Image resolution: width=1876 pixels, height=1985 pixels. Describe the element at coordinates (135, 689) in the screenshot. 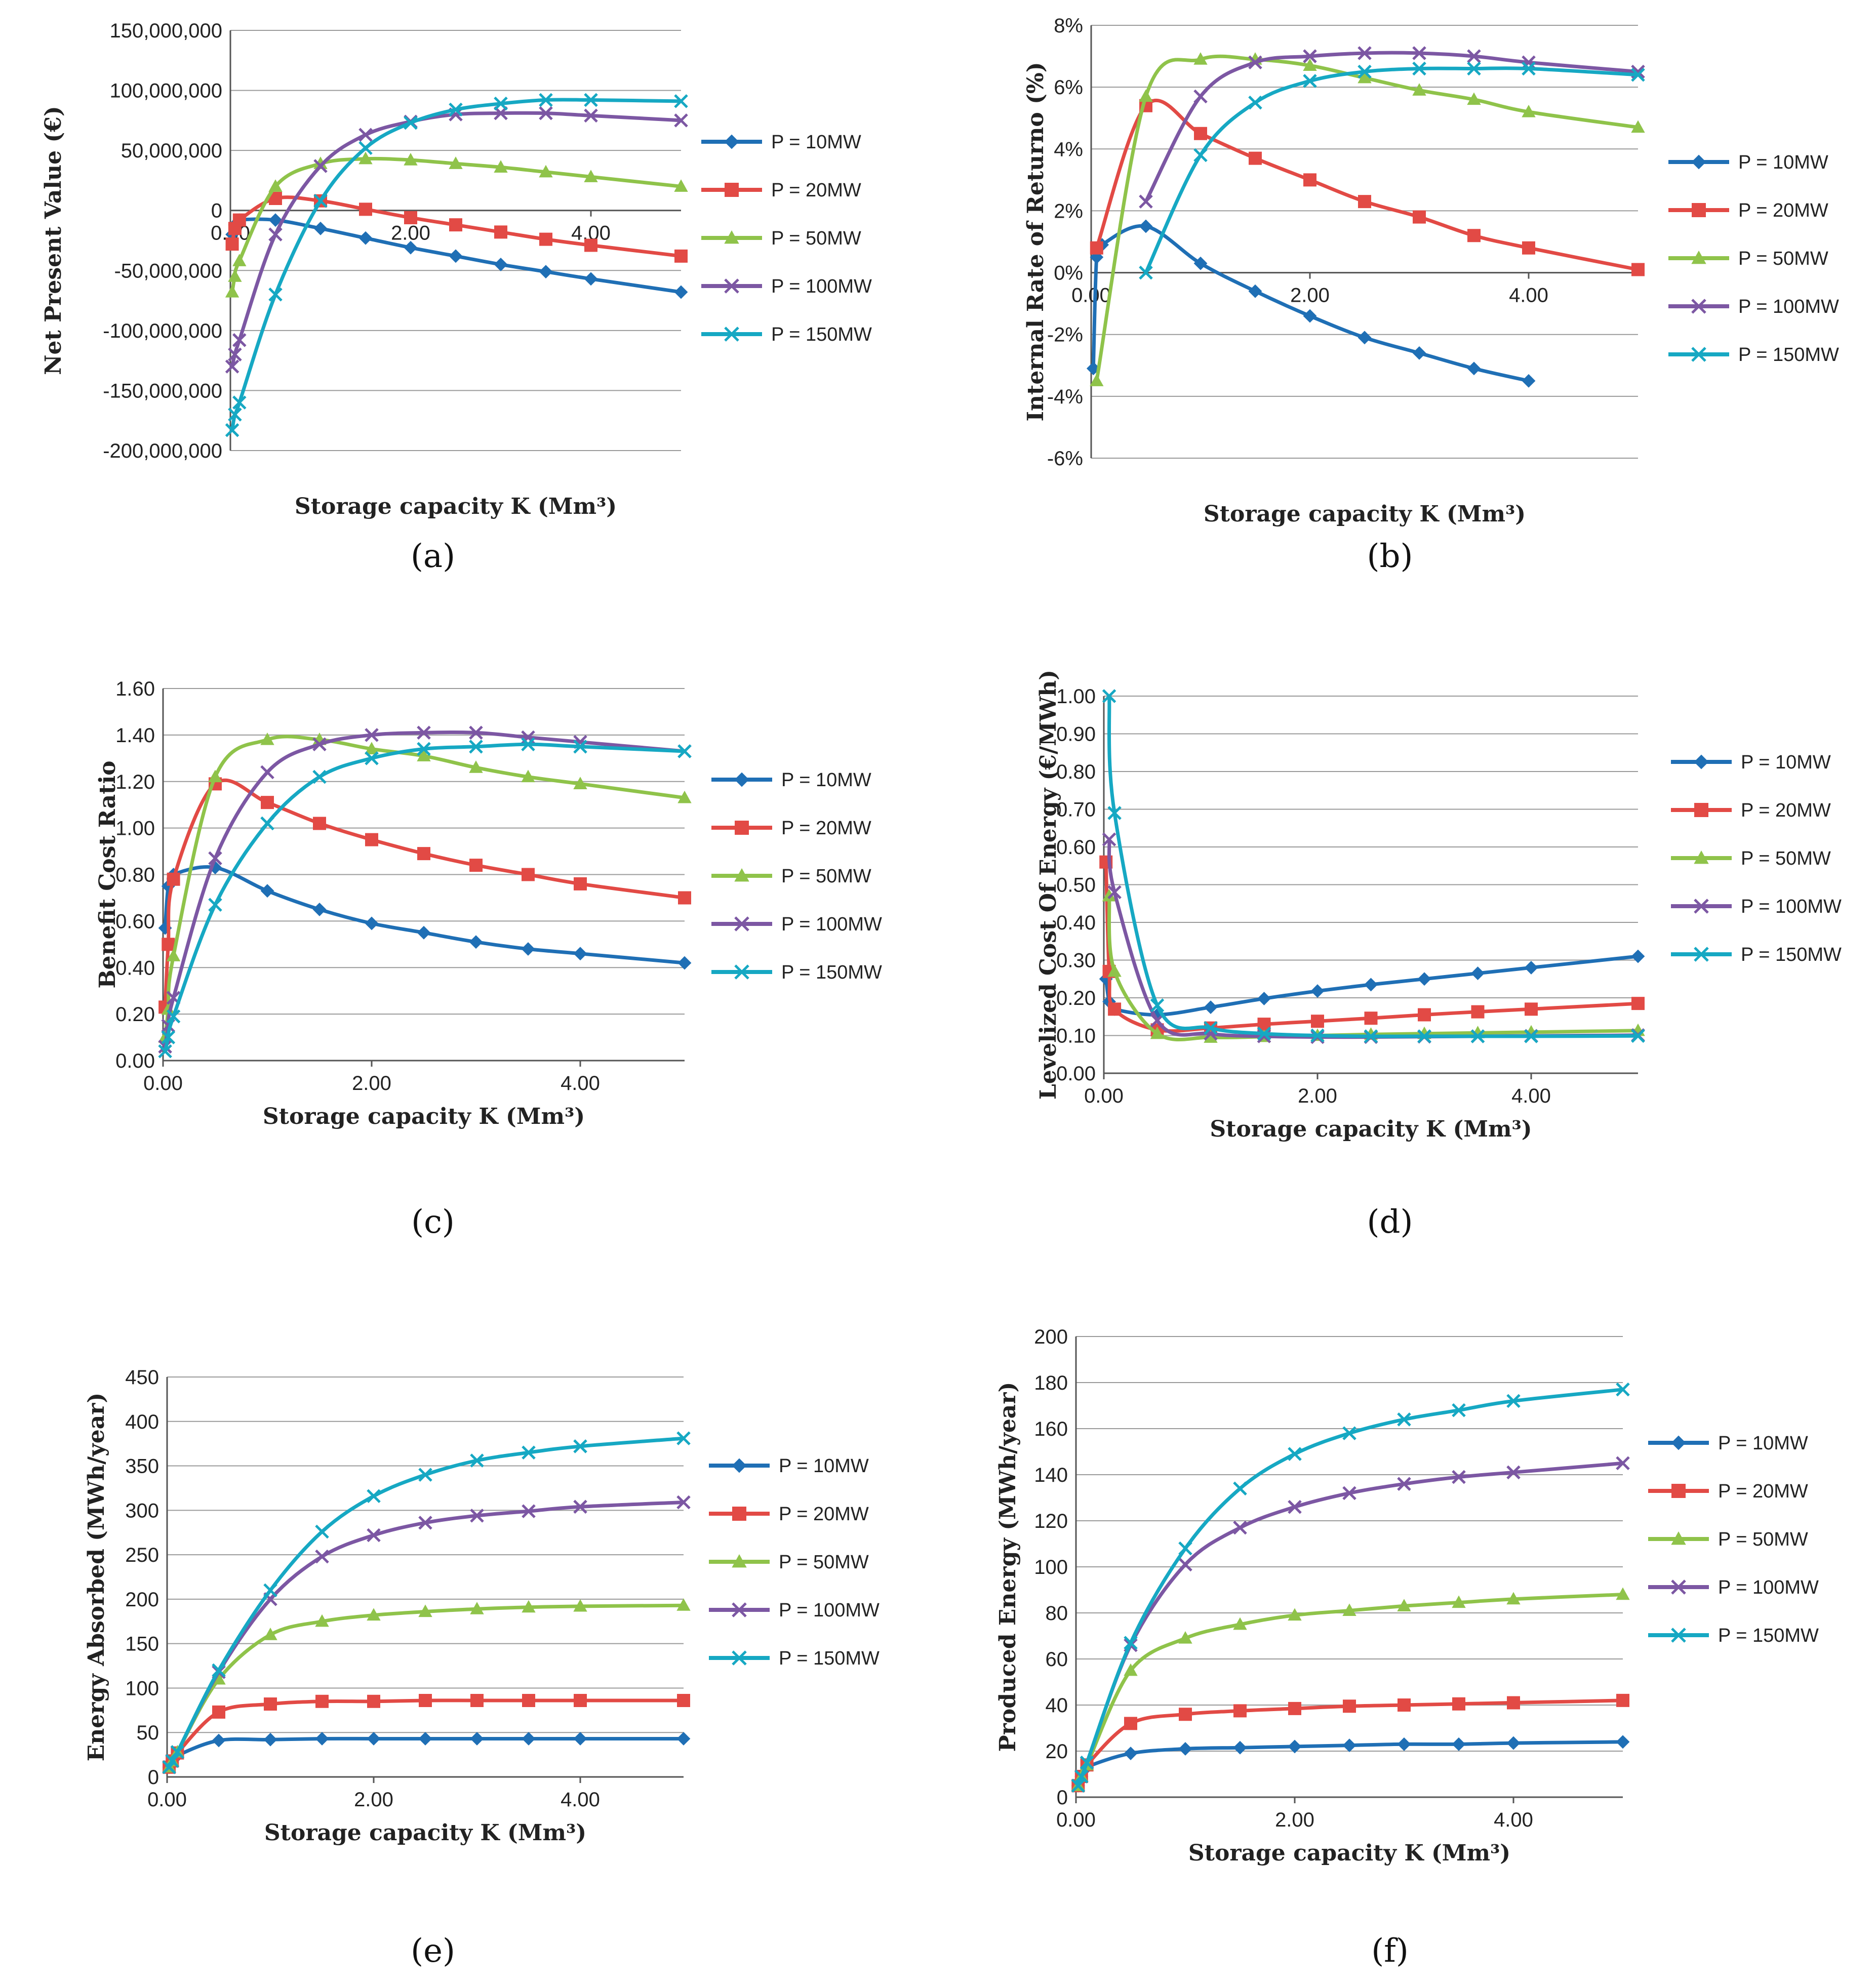

I see `y-tick-label: 1.60` at that location.